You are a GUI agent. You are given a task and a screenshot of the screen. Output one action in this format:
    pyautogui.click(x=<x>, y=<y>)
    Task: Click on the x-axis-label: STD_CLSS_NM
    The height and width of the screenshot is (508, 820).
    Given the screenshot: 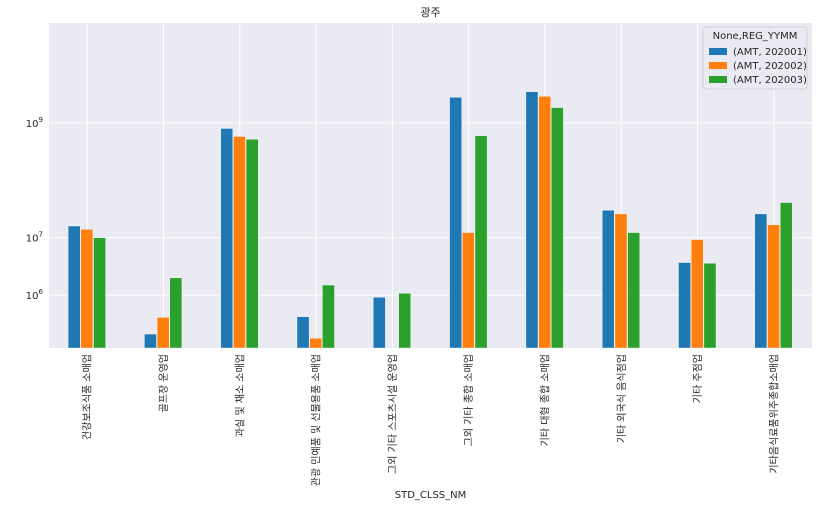 What is the action you would take?
    pyautogui.click(x=431, y=495)
    